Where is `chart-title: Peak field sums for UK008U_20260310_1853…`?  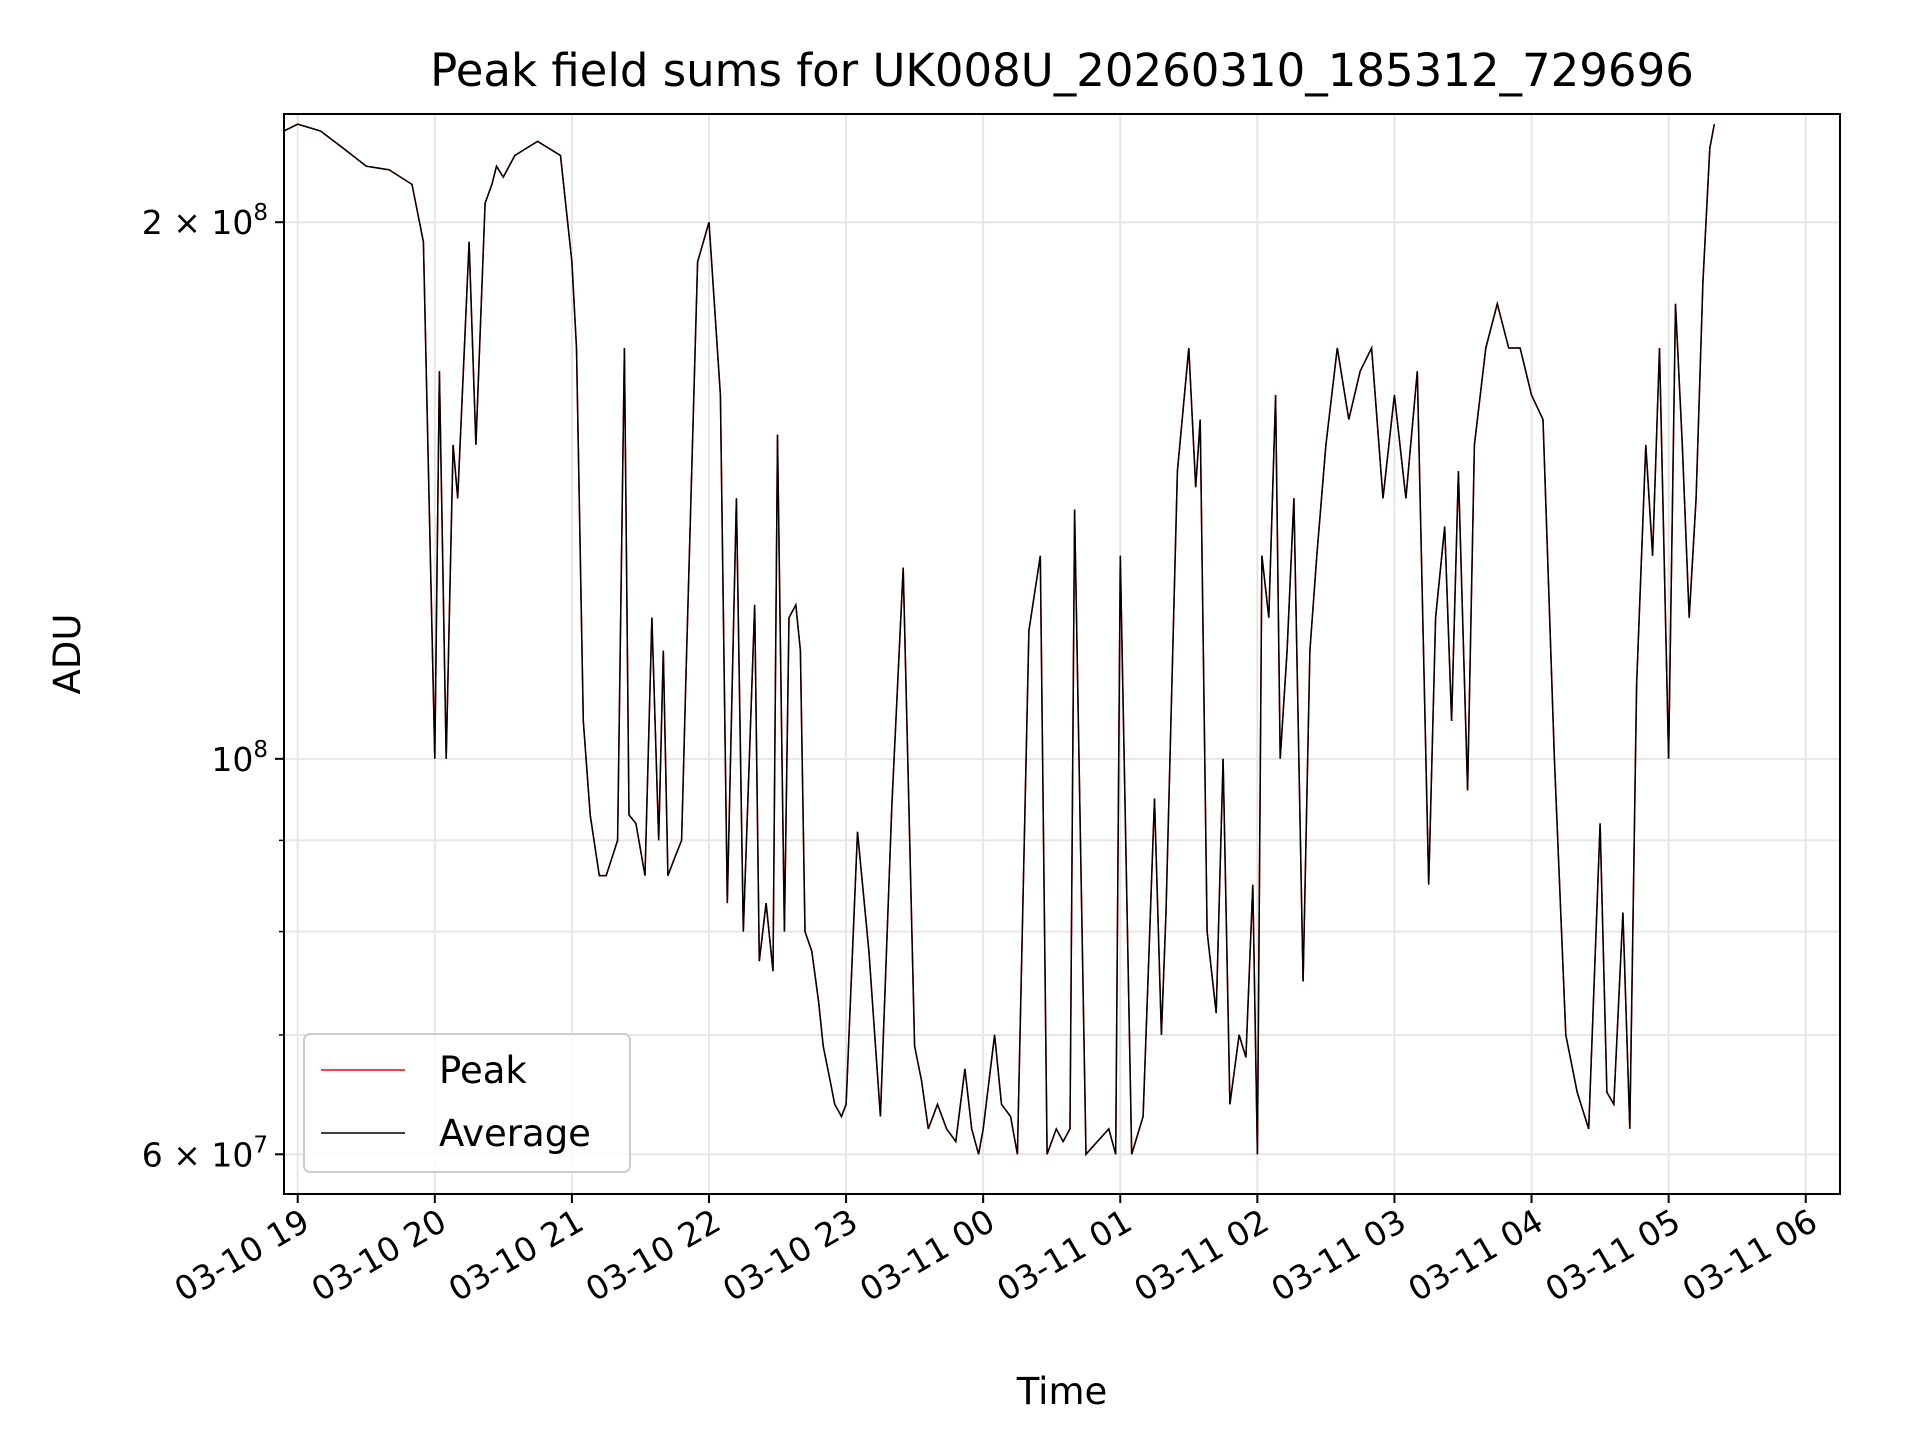 chart-title: Peak field sums for UK008U_20260310_1853… is located at coordinates (1062, 70).